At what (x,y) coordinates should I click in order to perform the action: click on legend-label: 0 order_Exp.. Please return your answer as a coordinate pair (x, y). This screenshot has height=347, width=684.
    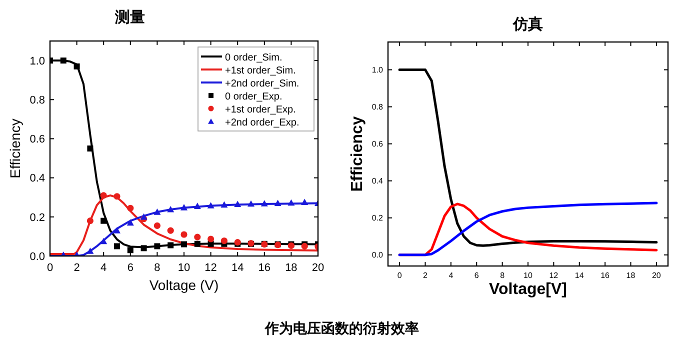
    Looking at the image, I should click on (253, 97).